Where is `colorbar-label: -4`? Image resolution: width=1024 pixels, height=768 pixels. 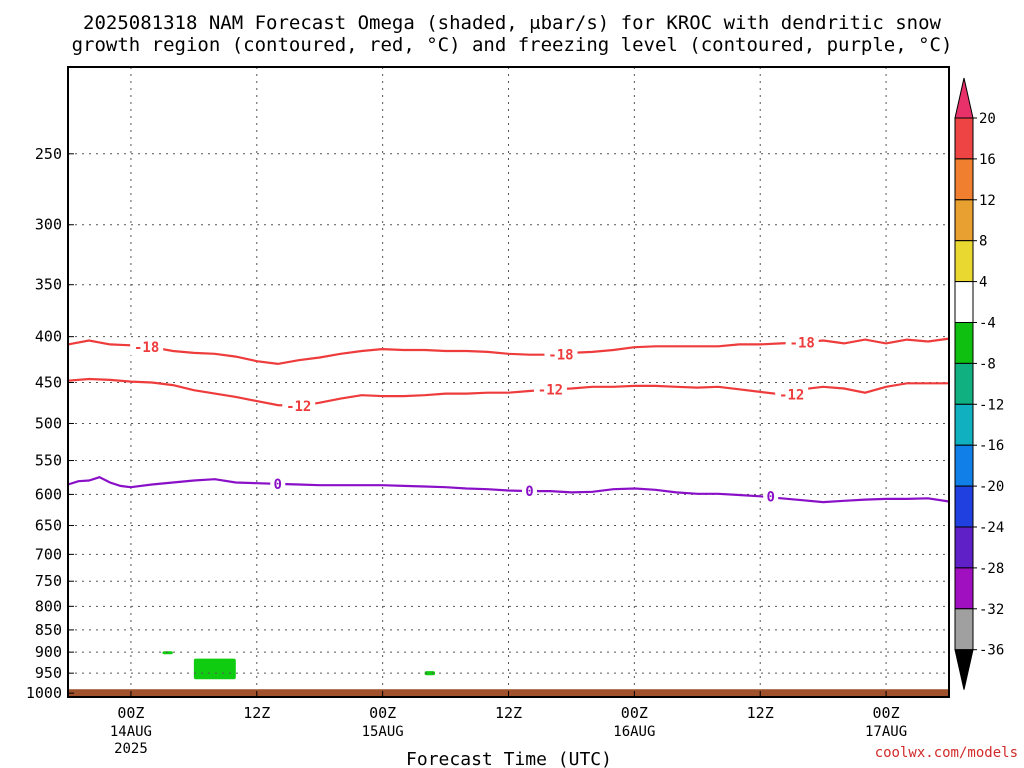
colorbar-label: -4 is located at coordinates (987, 324).